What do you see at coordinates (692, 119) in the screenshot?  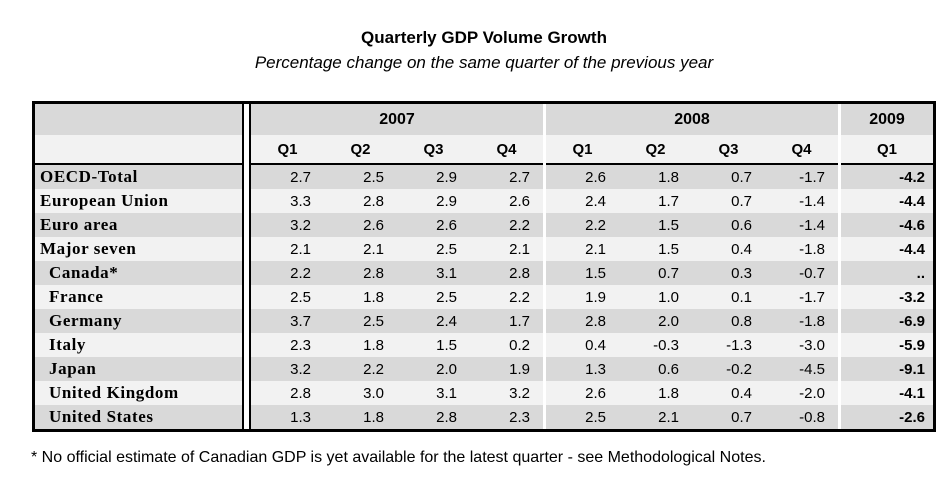 I see `year-header: 2008` at bounding box center [692, 119].